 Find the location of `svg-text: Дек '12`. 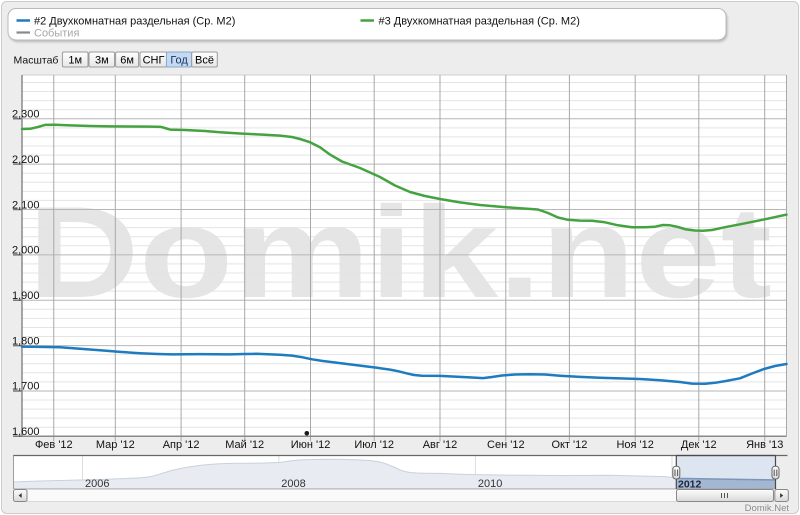

svg-text: Дек '12 is located at coordinates (699, 445).